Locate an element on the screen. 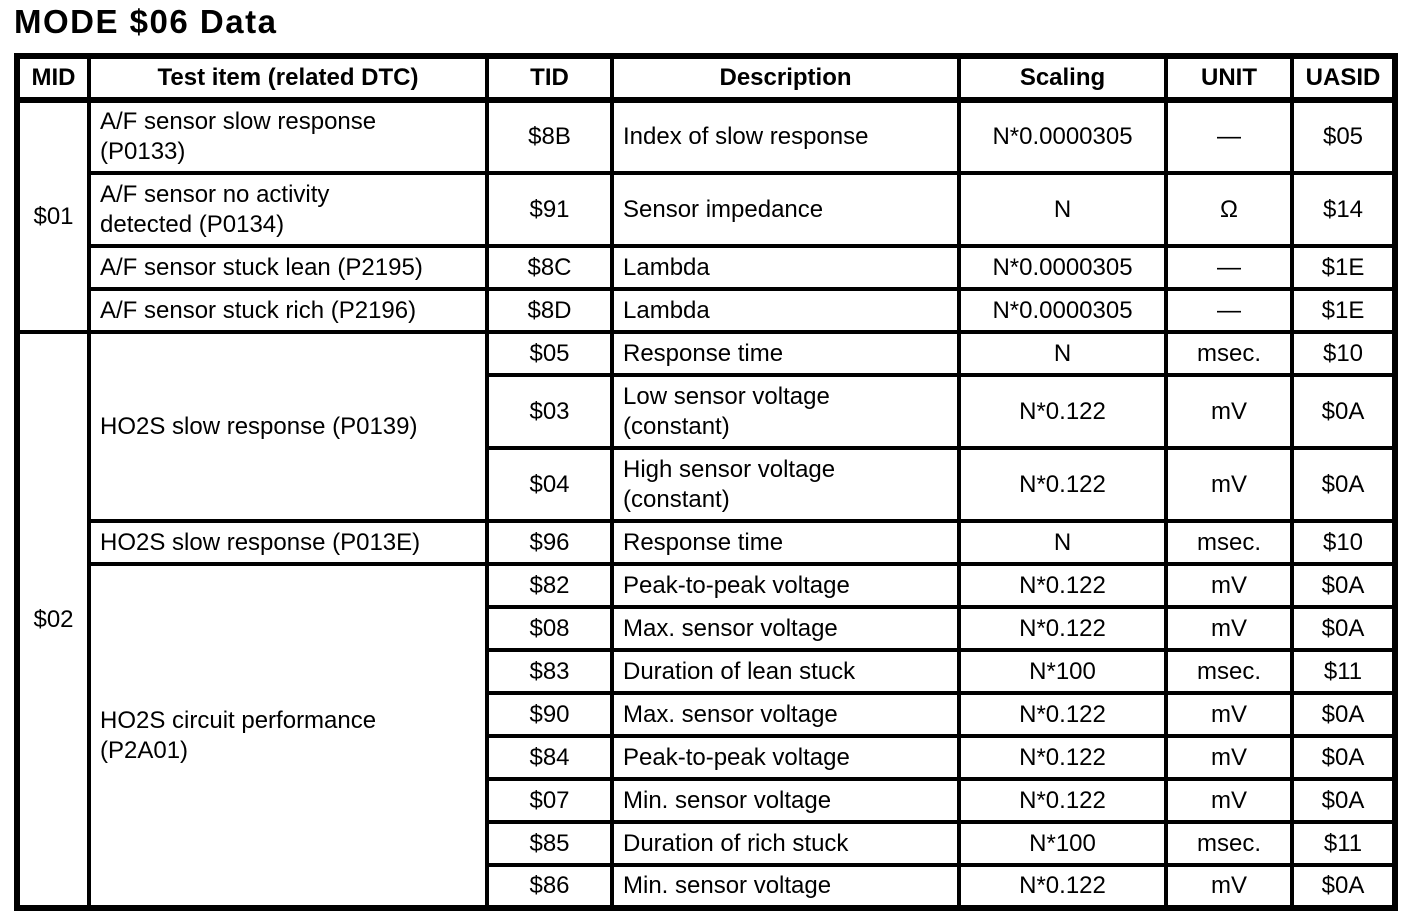  cell-tid: $90 is located at coordinates (549, 715).